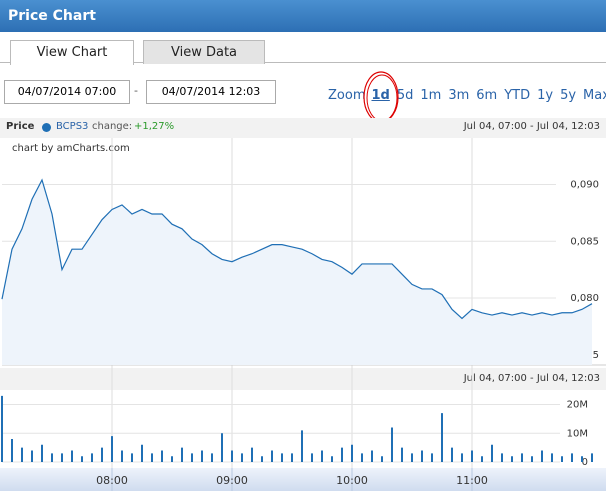  What do you see at coordinates (584, 298) in the screenshot?
I see `y-tick-label: 0,080` at bounding box center [584, 298].